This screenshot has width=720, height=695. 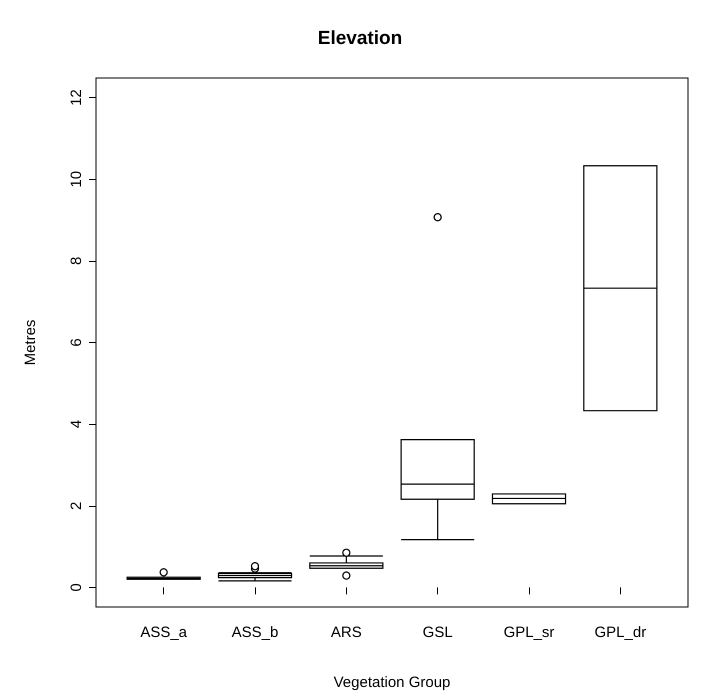 What do you see at coordinates (76, 587) in the screenshot?
I see `y-tick-label: 0` at bounding box center [76, 587].